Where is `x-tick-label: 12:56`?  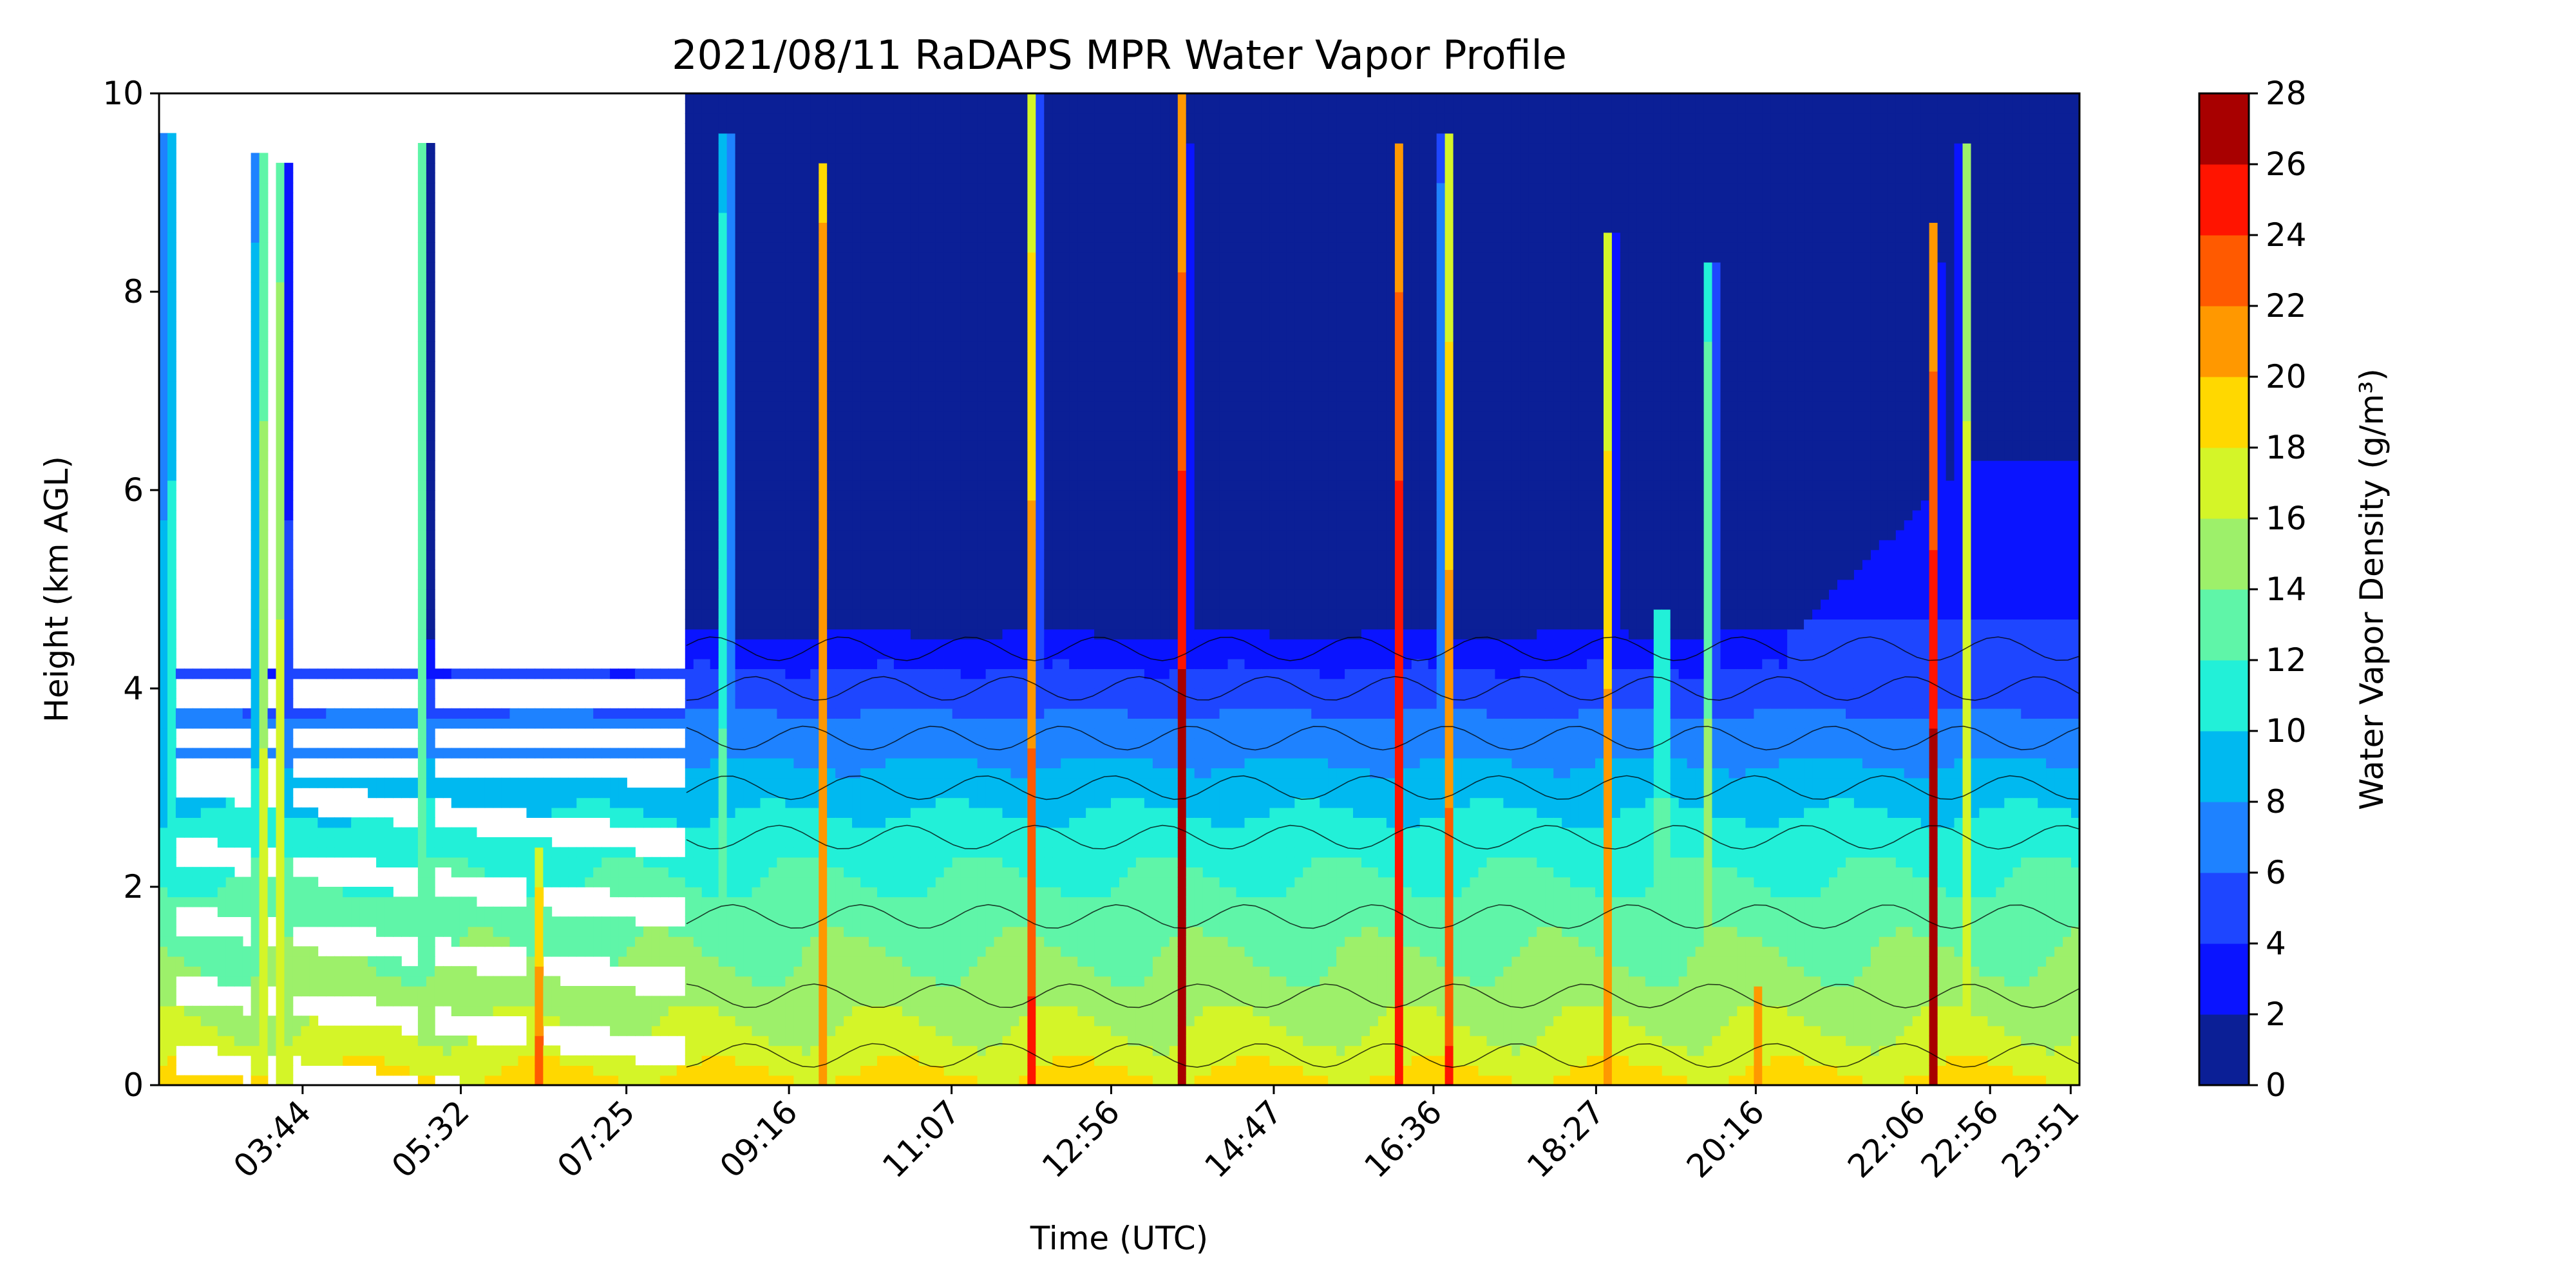 x-tick-label: 12:56 is located at coordinates (1081, 1139).